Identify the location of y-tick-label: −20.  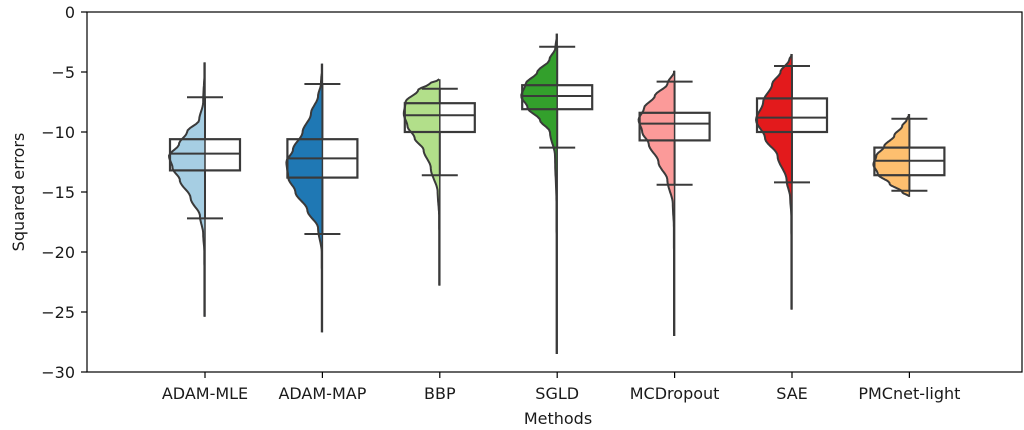
(58, 252).